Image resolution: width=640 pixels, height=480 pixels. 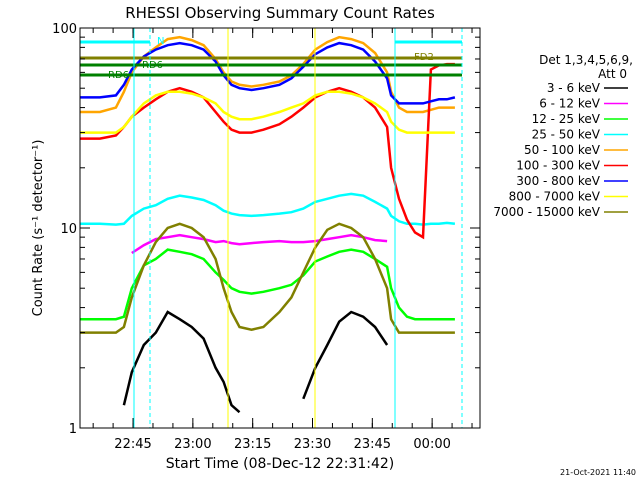 What do you see at coordinates (612, 74) in the screenshot?
I see `legend-subtitle: Att 0` at bounding box center [612, 74].